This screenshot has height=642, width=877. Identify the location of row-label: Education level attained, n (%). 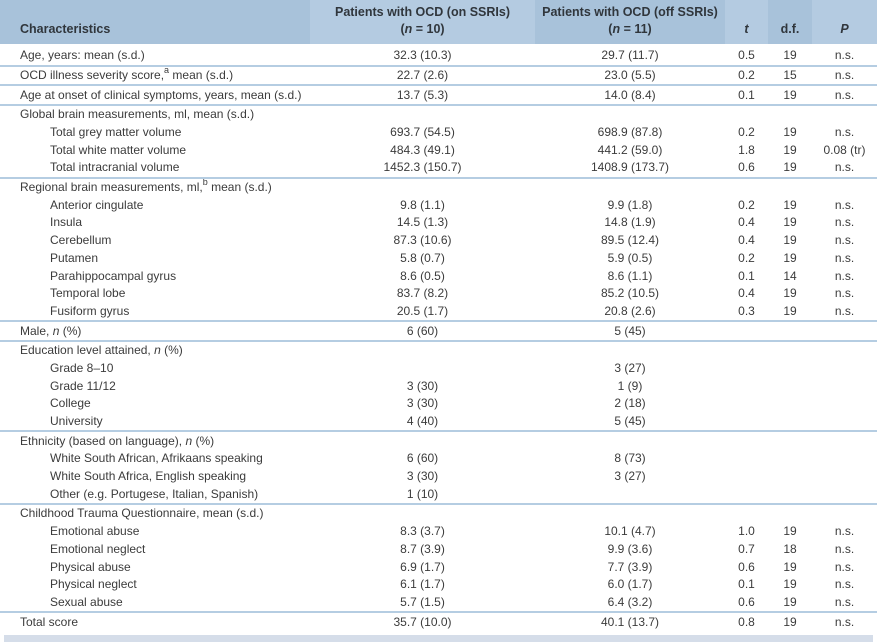
(101, 350).